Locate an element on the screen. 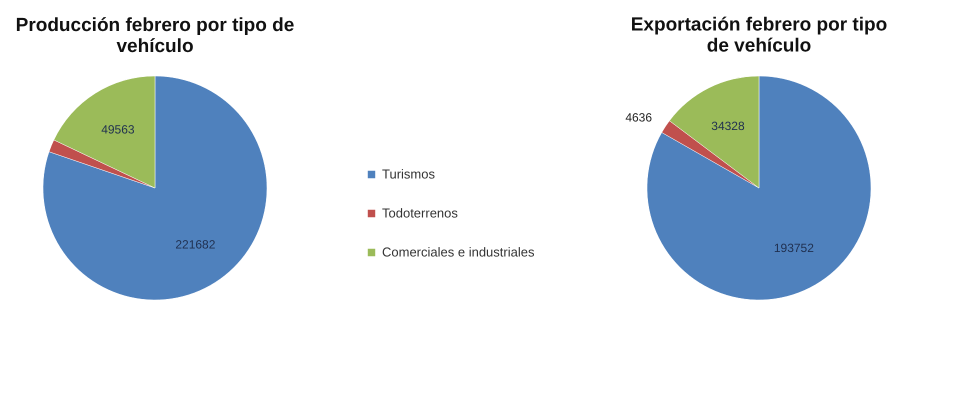 Image resolution: width=960 pixels, height=400 pixels. data-label: 49563 is located at coordinates (118, 129).